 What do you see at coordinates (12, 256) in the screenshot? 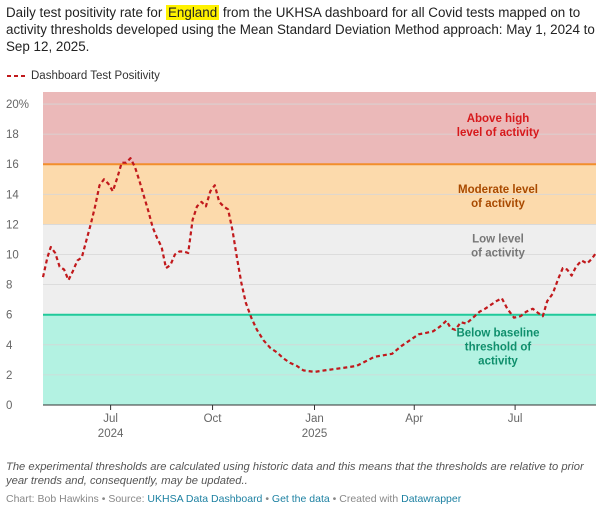
I see `y-tick-label: 10` at bounding box center [12, 256].